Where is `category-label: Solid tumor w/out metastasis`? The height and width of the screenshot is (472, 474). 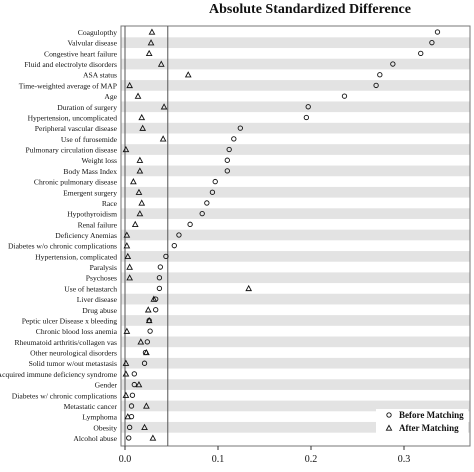
category-label: Solid tumor w/out metastasis is located at coordinates (73, 363).